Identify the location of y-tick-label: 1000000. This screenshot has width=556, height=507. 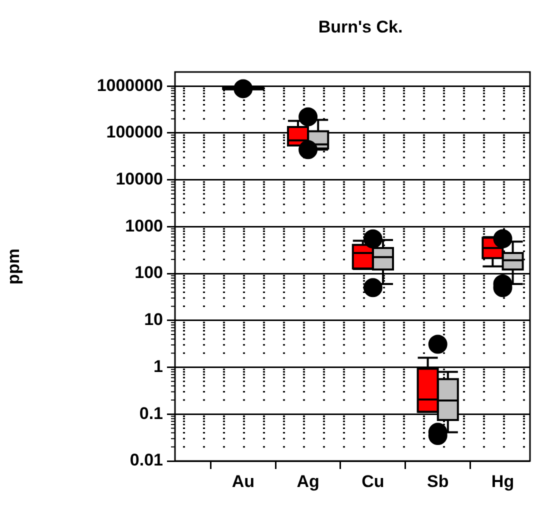
(129, 85).